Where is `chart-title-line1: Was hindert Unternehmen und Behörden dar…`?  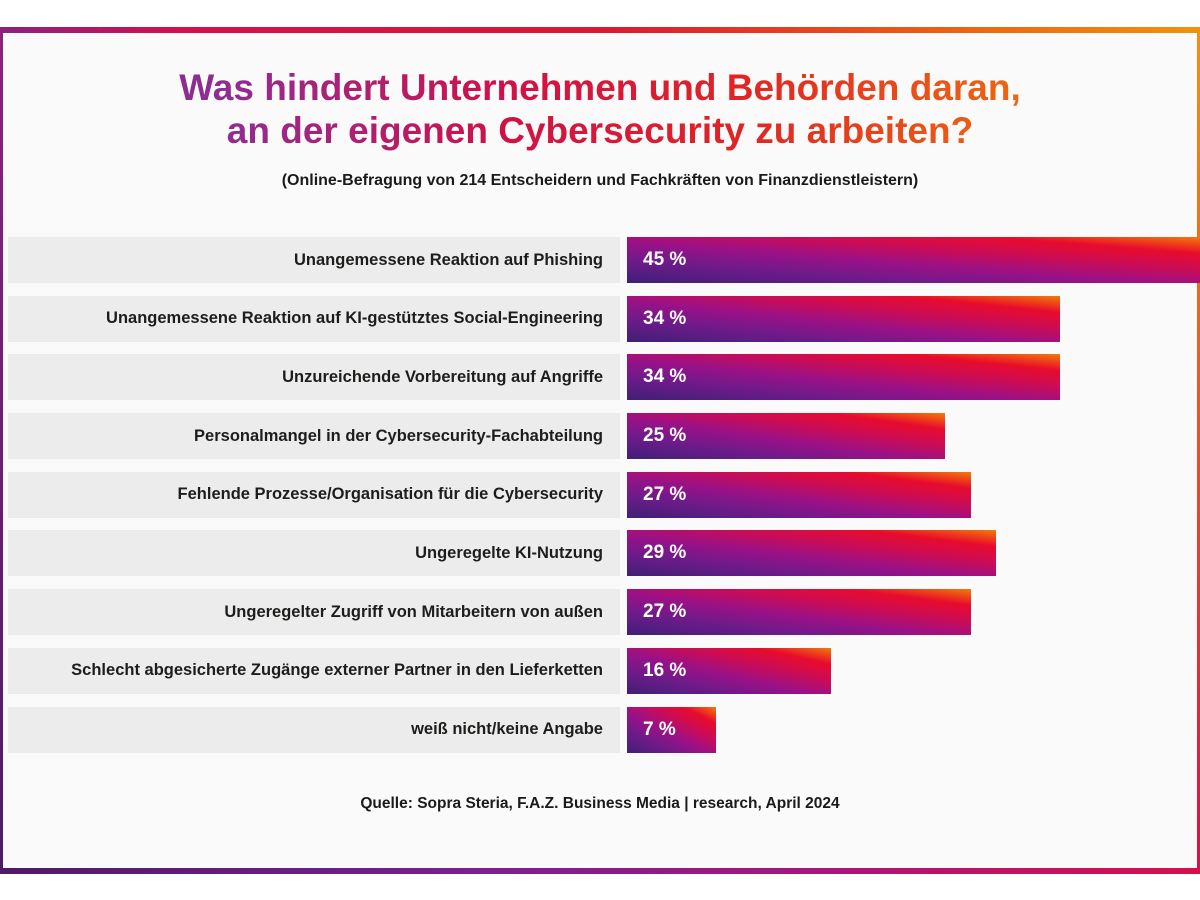 chart-title-line1: Was hindert Unternehmen und Behörden dar… is located at coordinates (600, 87).